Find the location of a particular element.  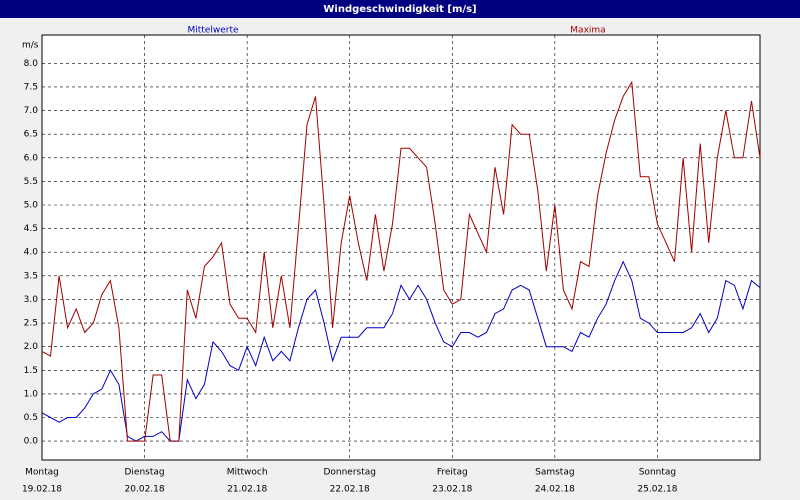

x-date-label: 24.02.18 is located at coordinates (555, 490).